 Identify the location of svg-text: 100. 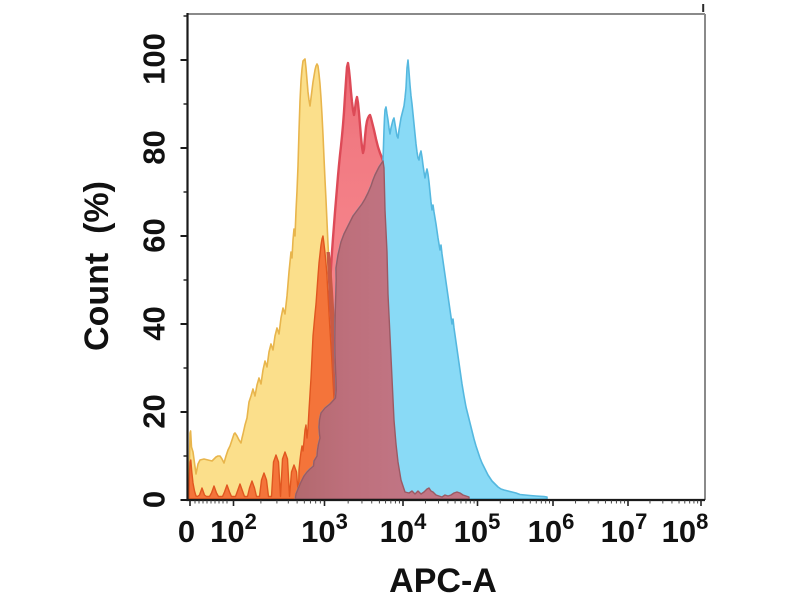
(154, 59).